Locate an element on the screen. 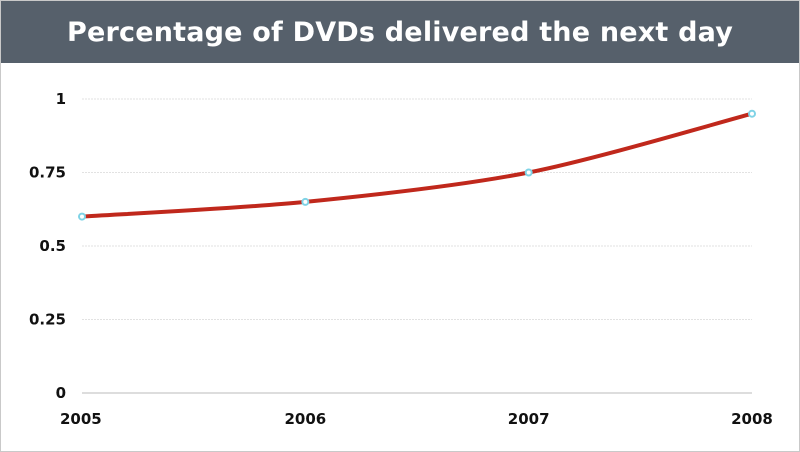  x-tick-label: 2006 is located at coordinates (305, 419).